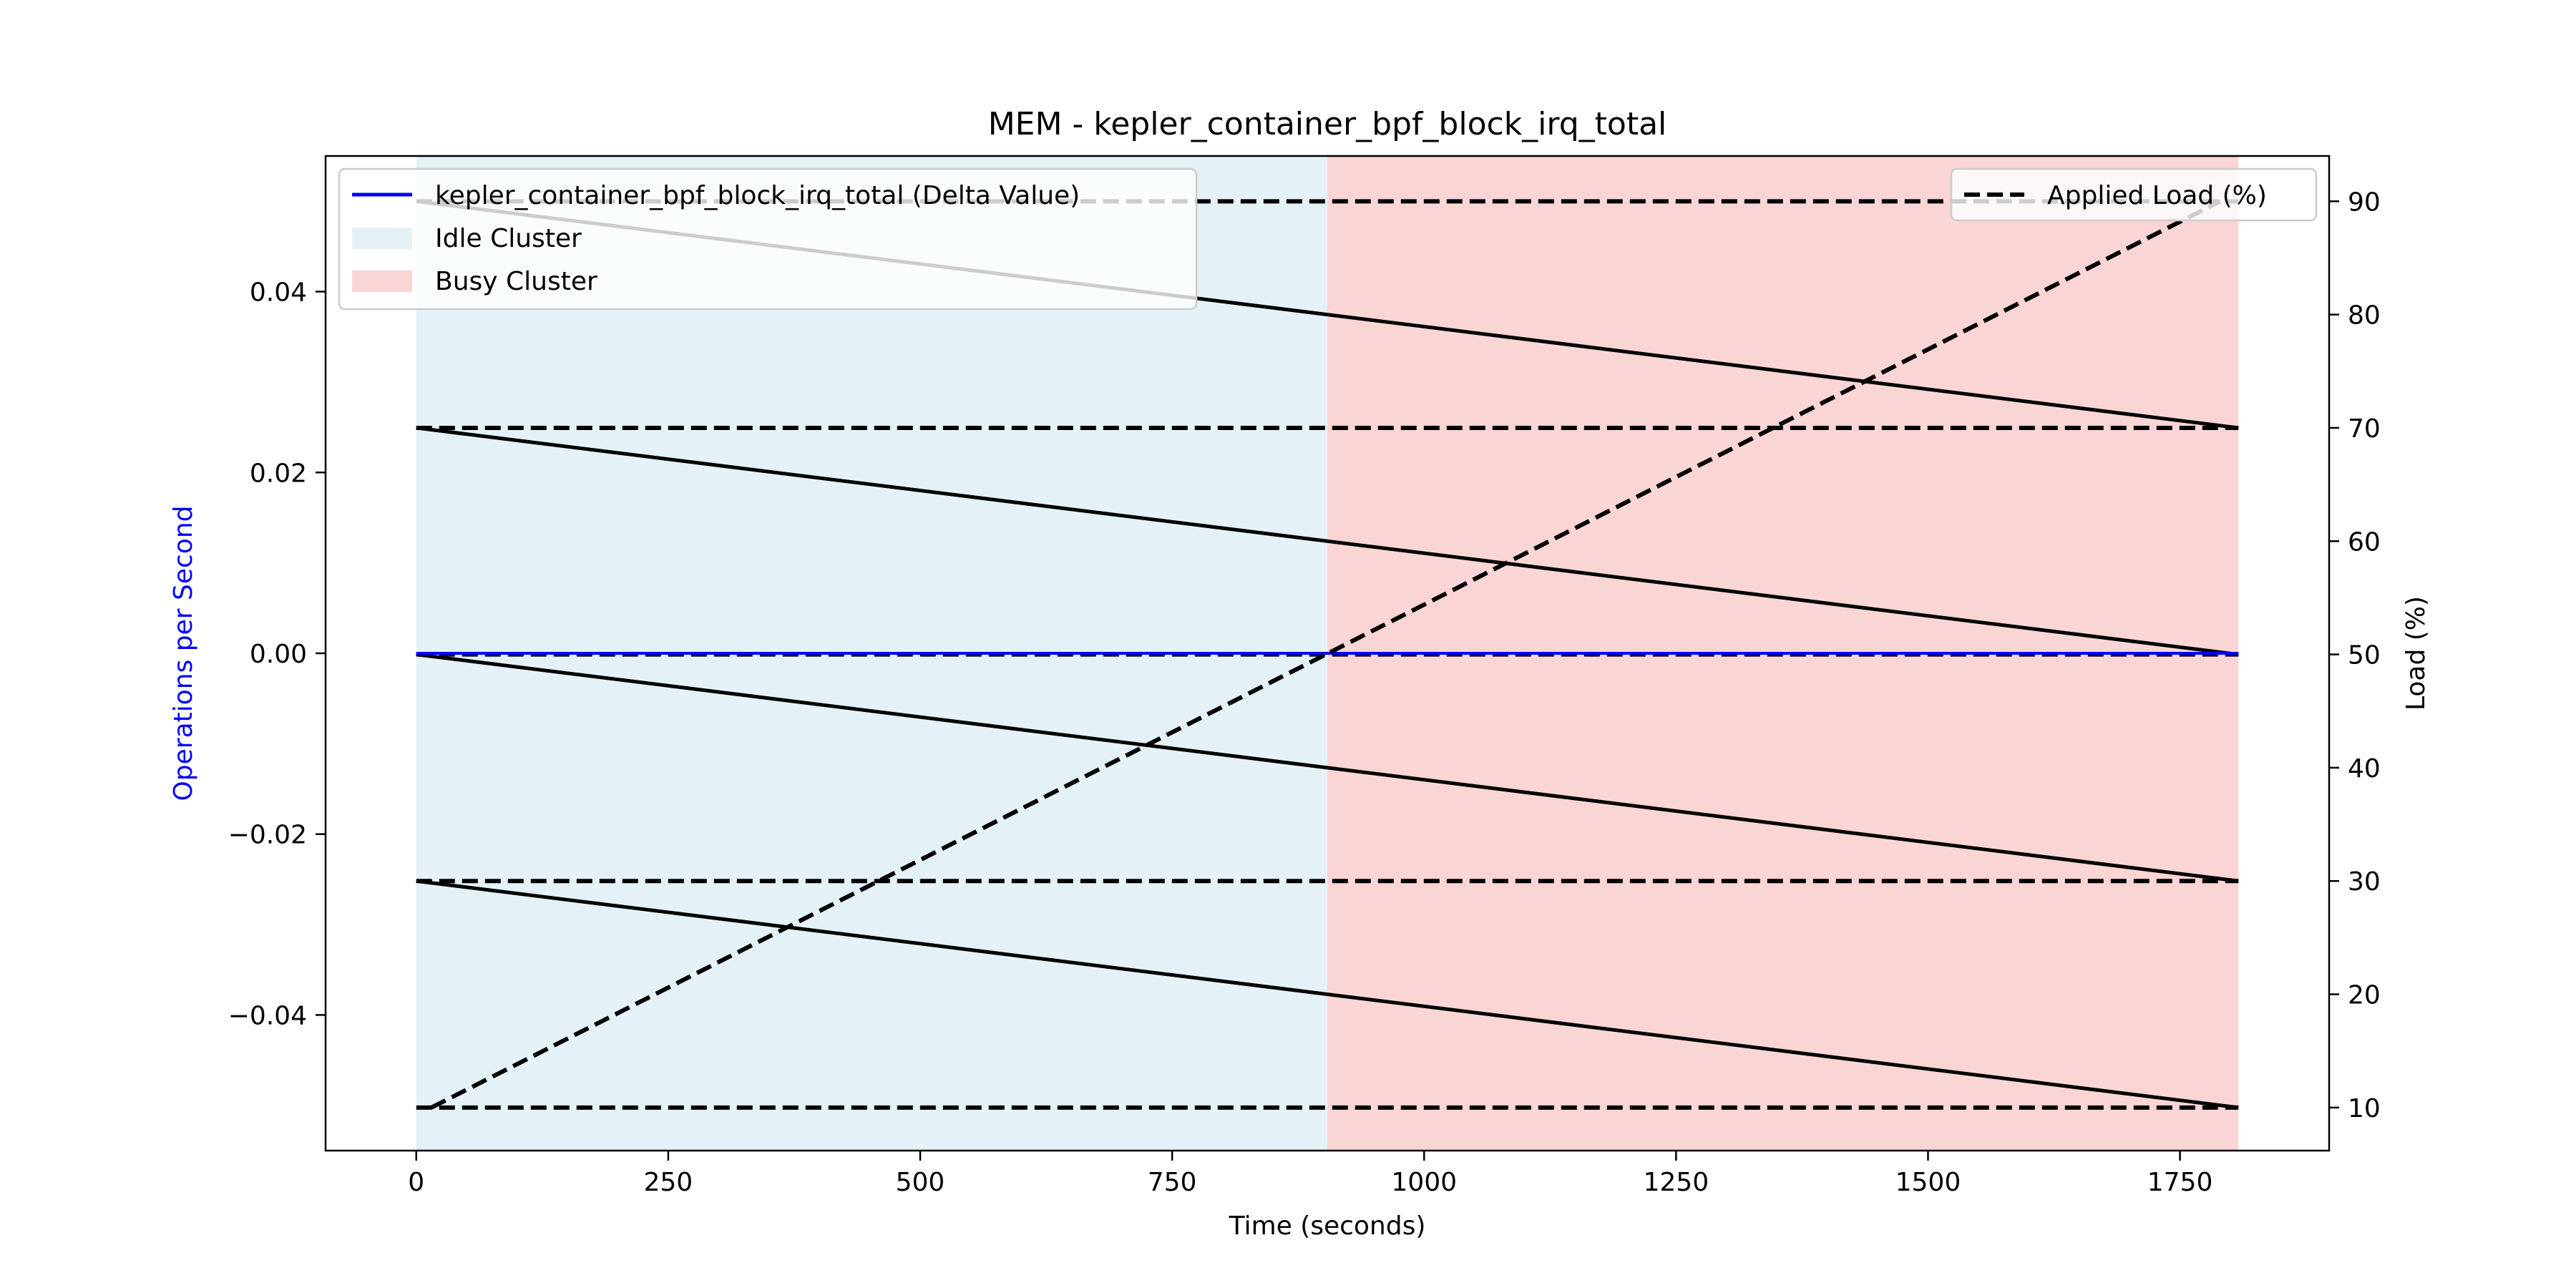 The width and height of the screenshot is (2576, 1288). Describe the element at coordinates (2364, 542) in the screenshot. I see `right-y-tick-label: 60` at that location.